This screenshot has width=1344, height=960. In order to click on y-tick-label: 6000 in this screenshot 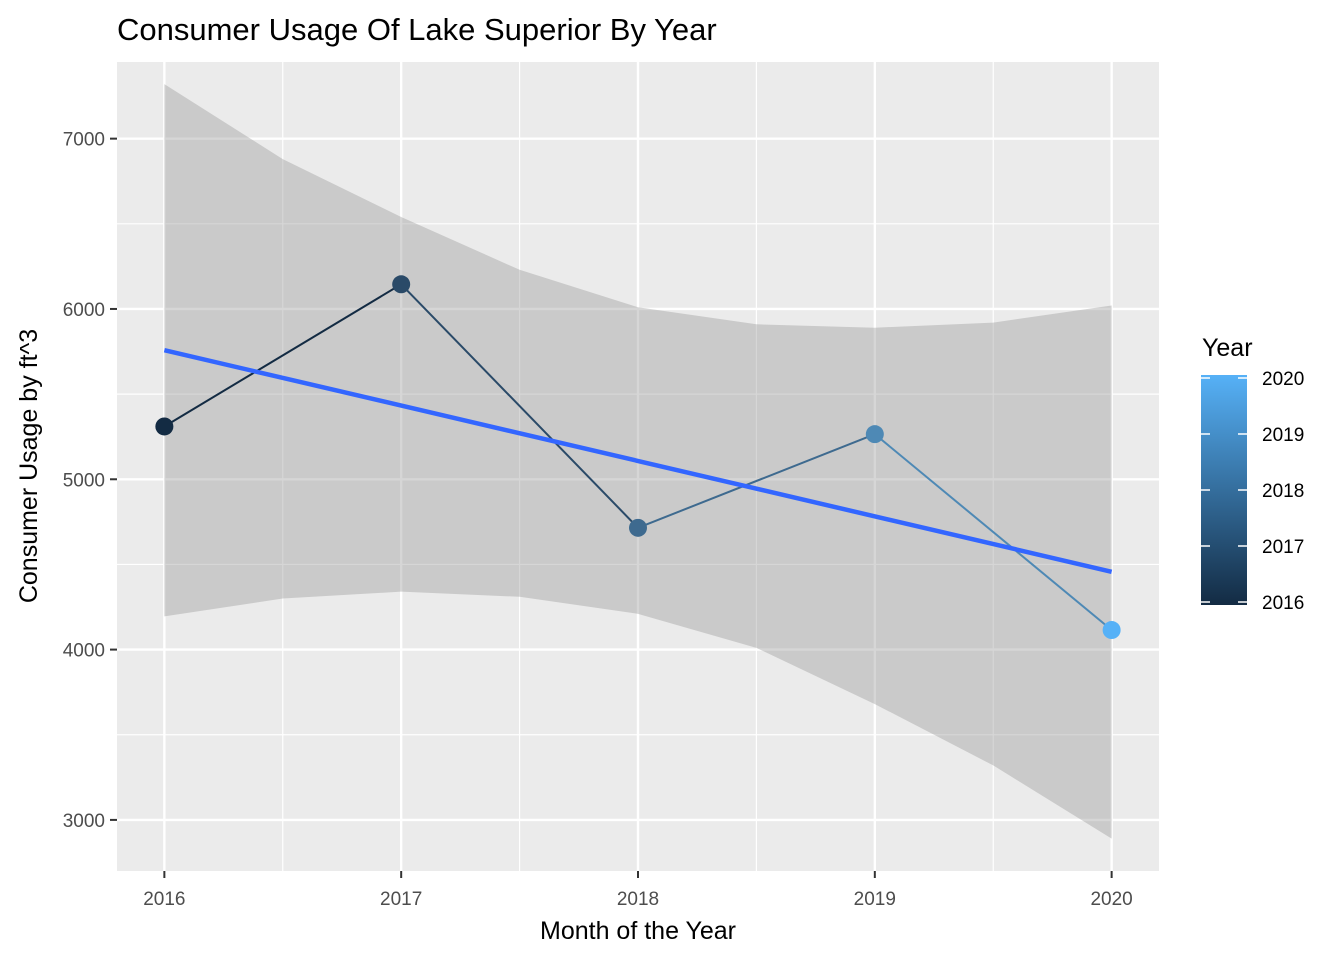, I will do `click(84, 310)`.